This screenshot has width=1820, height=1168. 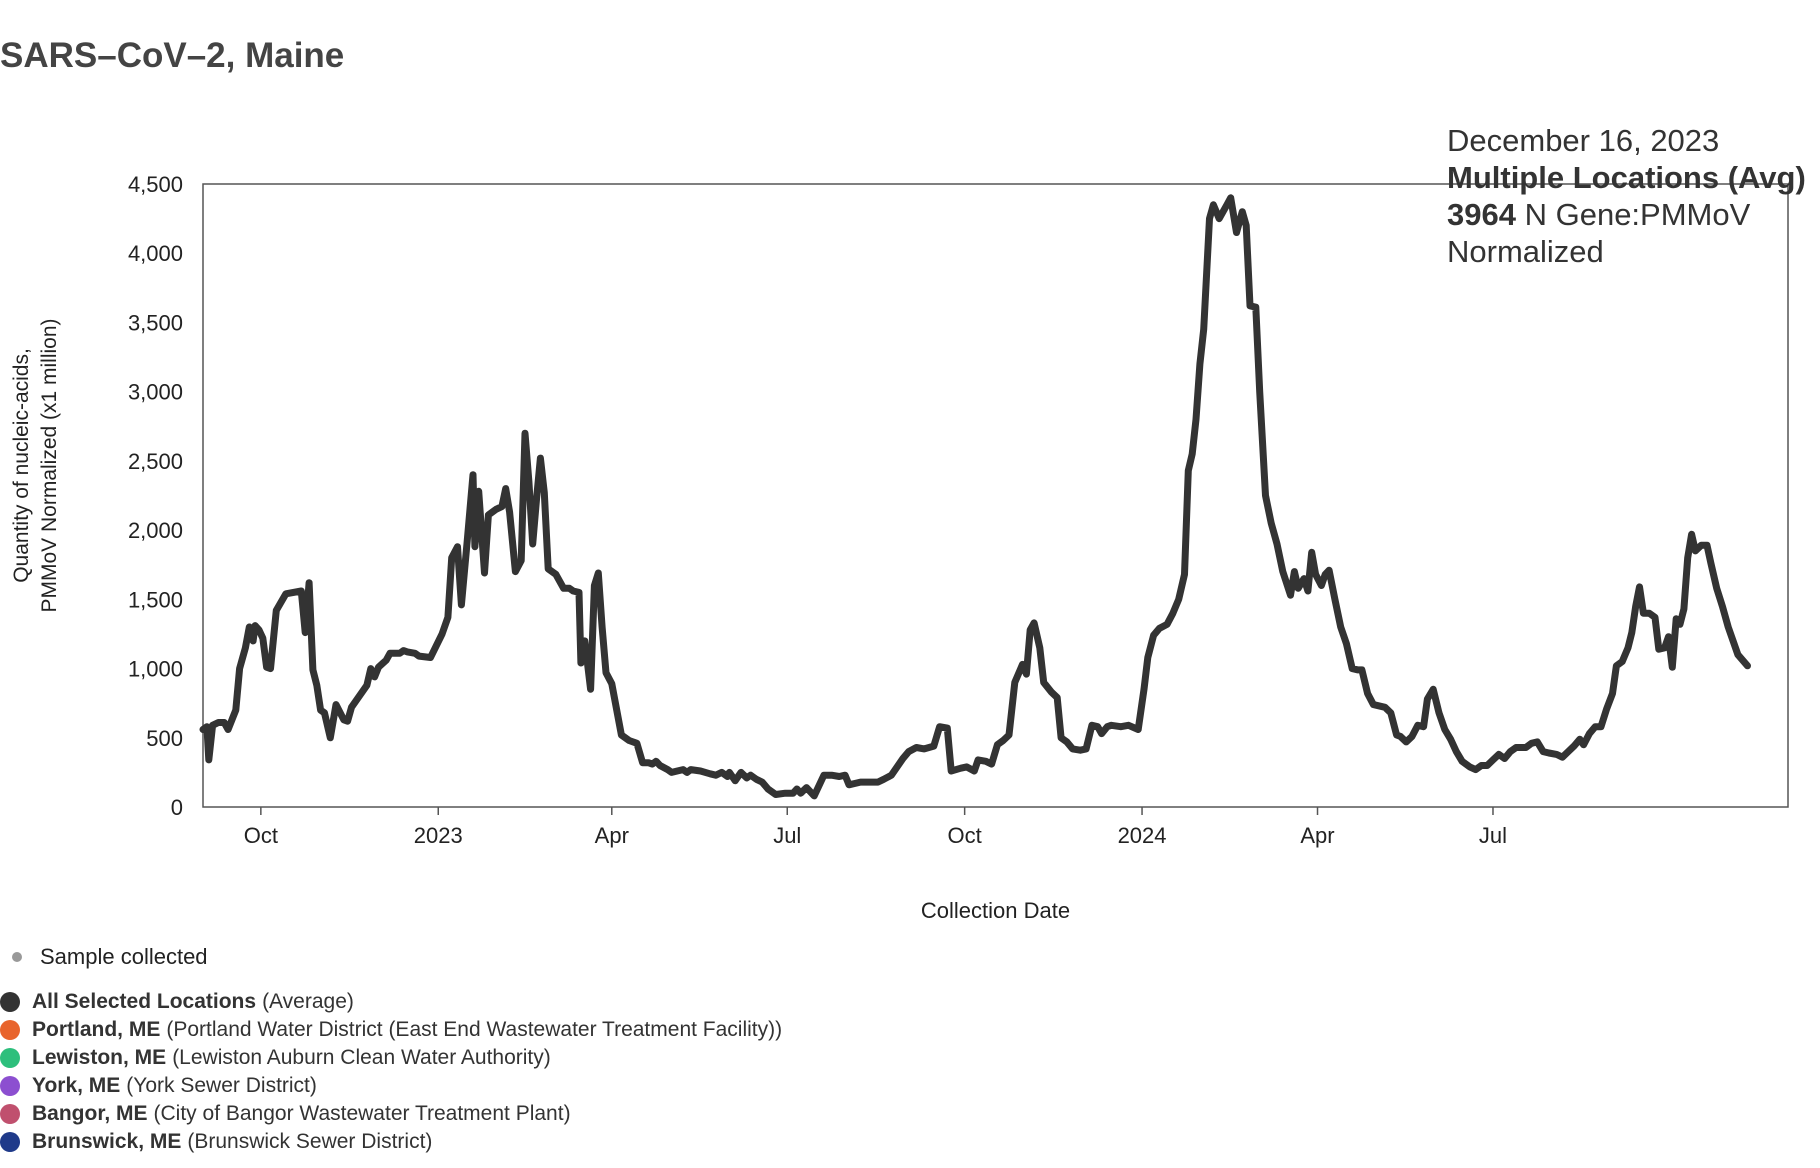 What do you see at coordinates (155, 184) in the screenshot?
I see `y-tick-label: 4,500` at bounding box center [155, 184].